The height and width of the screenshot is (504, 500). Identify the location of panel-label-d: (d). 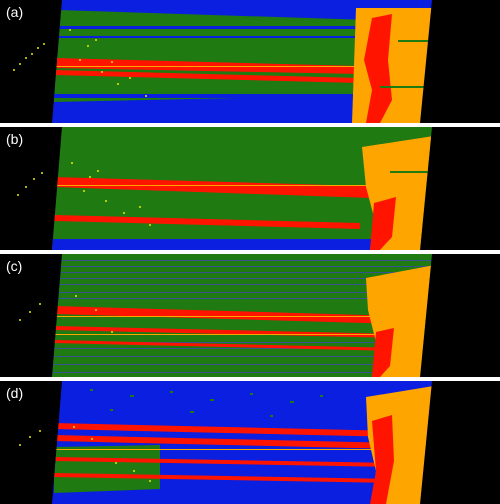
(15, 393).